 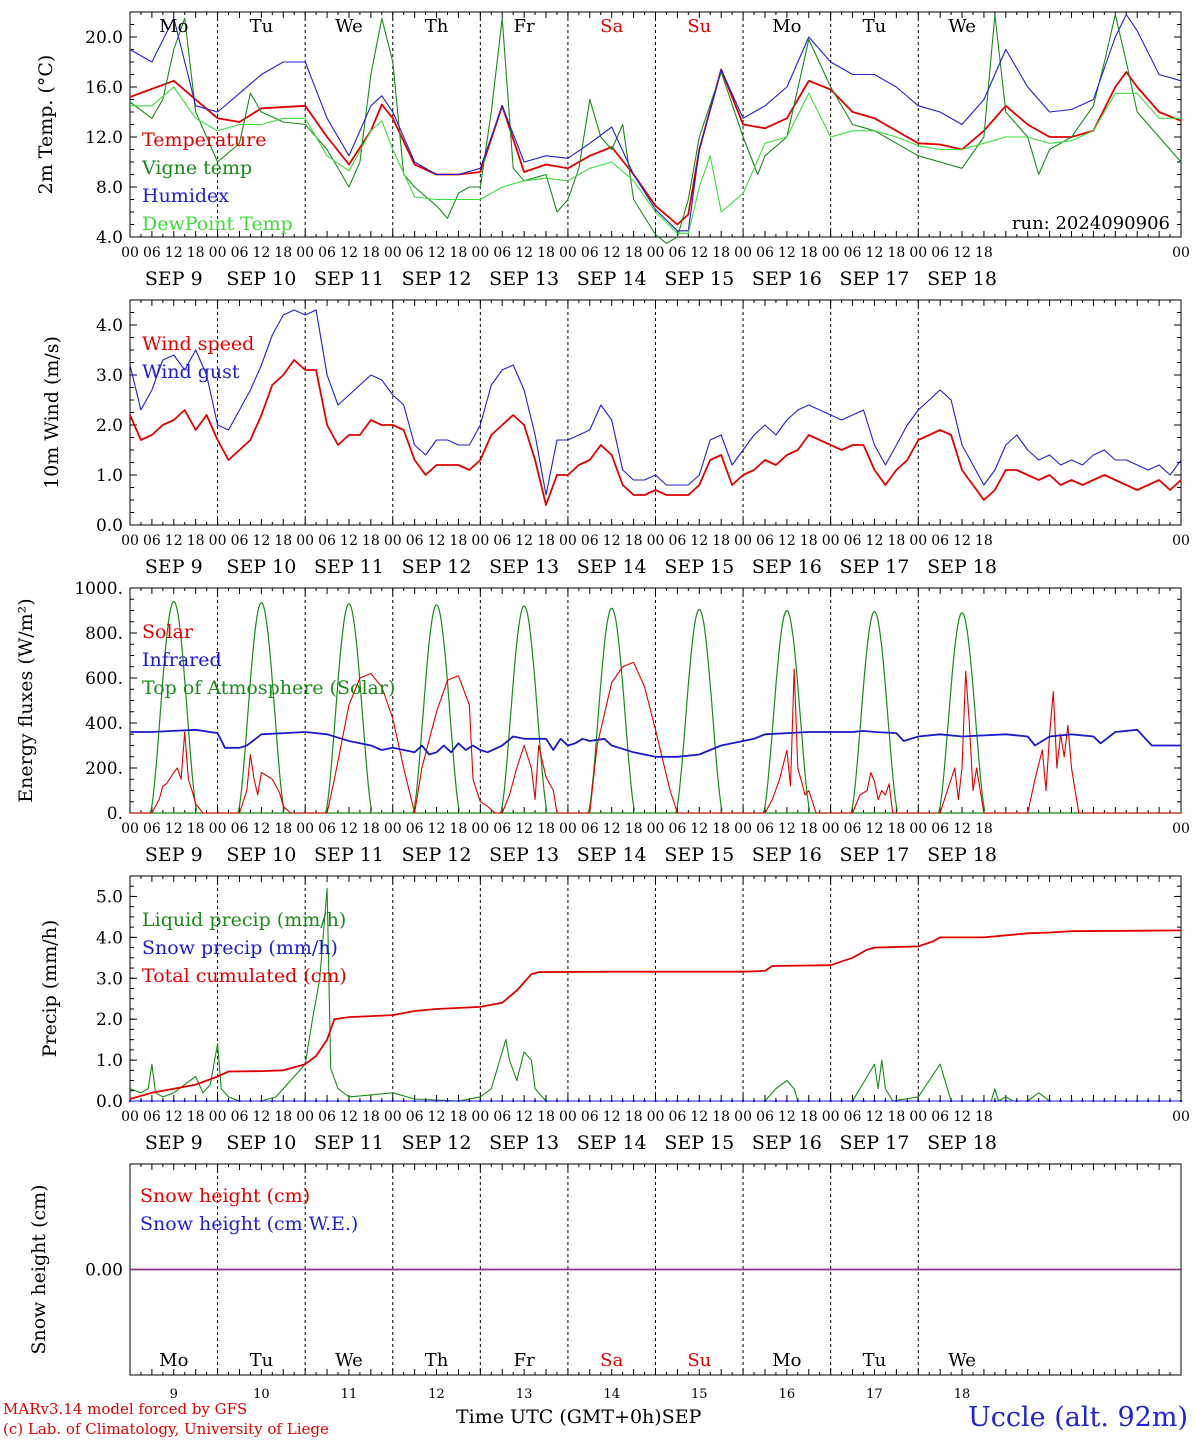 What do you see at coordinates (244, 976) in the screenshot?
I see `legend-entry: Total cumulated (cm)` at bounding box center [244, 976].